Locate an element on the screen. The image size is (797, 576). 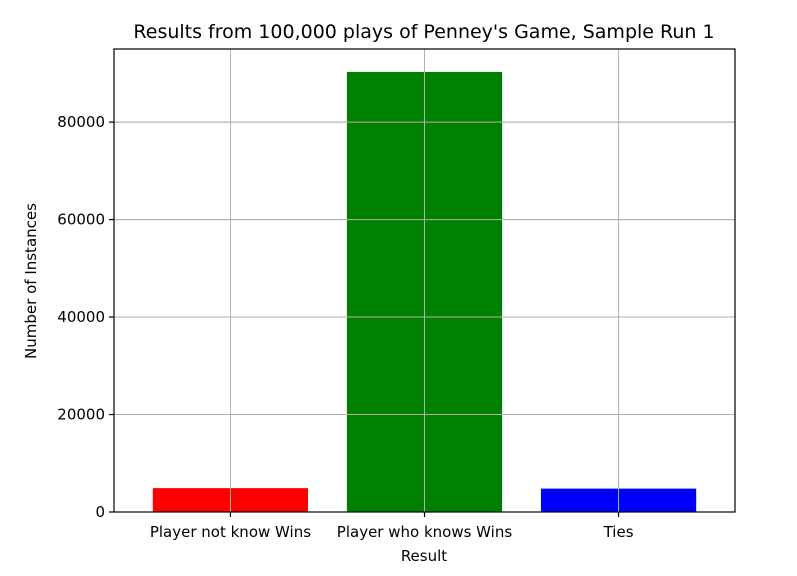
y-tick-label: 0 is located at coordinates (100, 512).